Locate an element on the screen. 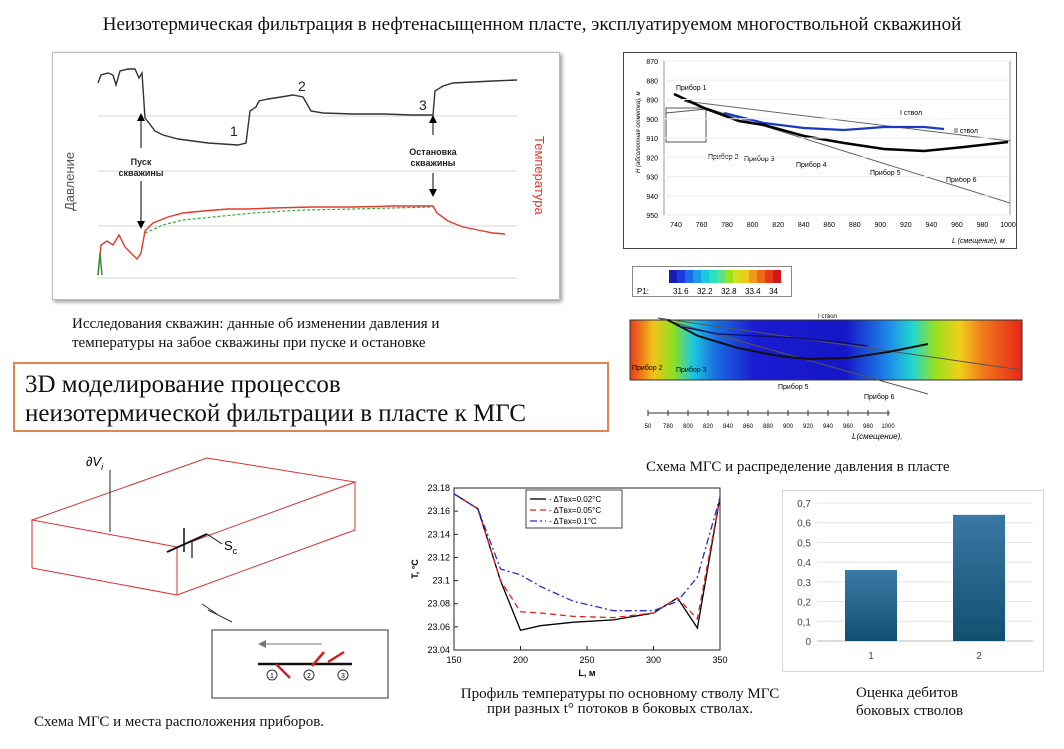 Image resolution: width=1064 pixels, height=749 pixels. x-tick-label: 300 is located at coordinates (653, 660).